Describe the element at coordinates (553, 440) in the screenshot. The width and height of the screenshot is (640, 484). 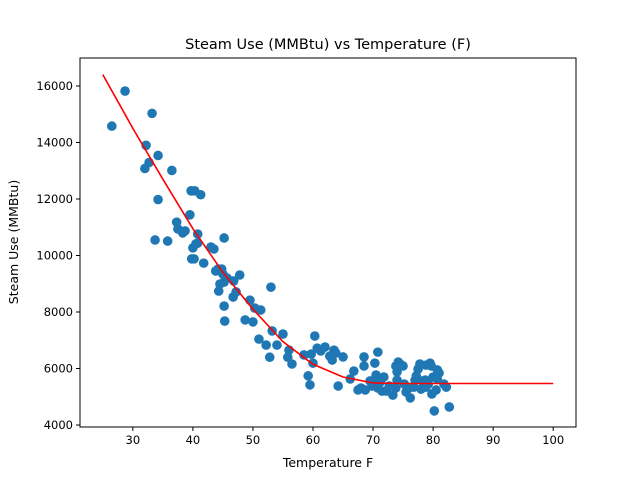
I see `x-tick-label: 100` at that location.